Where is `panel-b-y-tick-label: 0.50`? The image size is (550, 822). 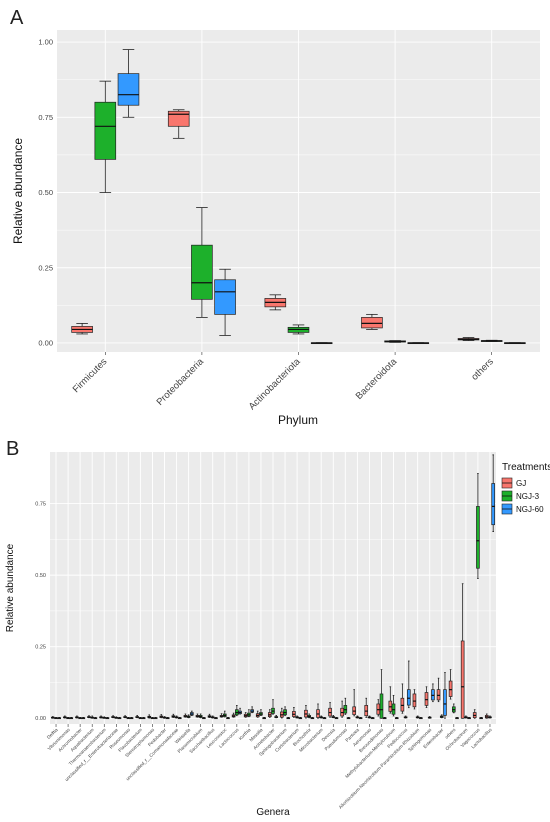
panel-b-y-tick-label: 0.50 is located at coordinates (40, 576).